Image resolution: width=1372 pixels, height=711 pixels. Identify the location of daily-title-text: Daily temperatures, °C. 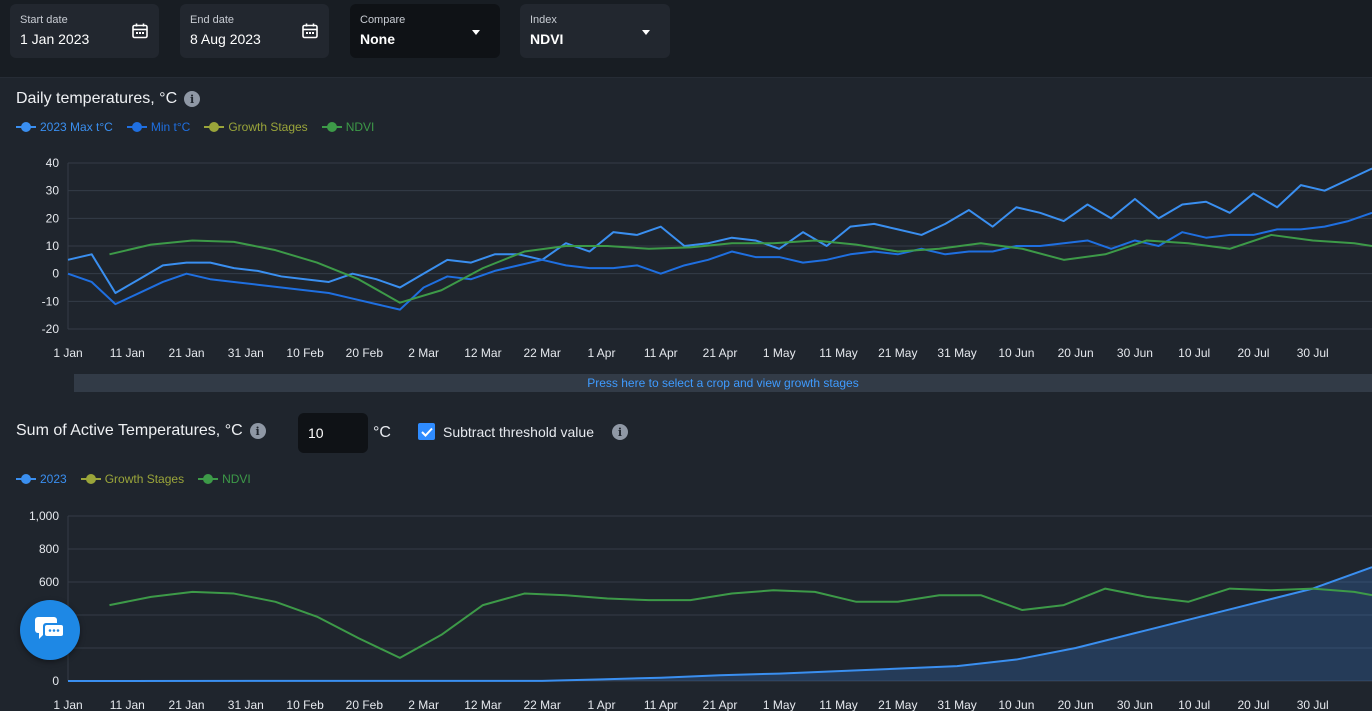
(97, 98).